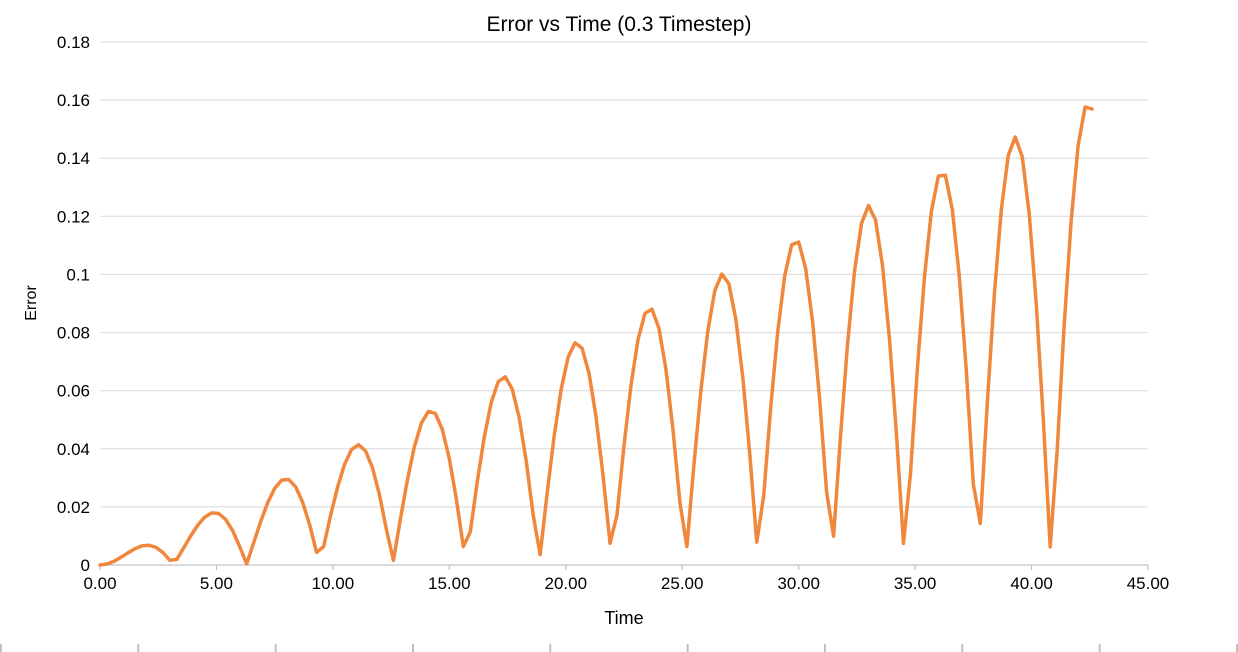  What do you see at coordinates (1148, 583) in the screenshot?
I see `x-tick-label: 45.00` at bounding box center [1148, 583].